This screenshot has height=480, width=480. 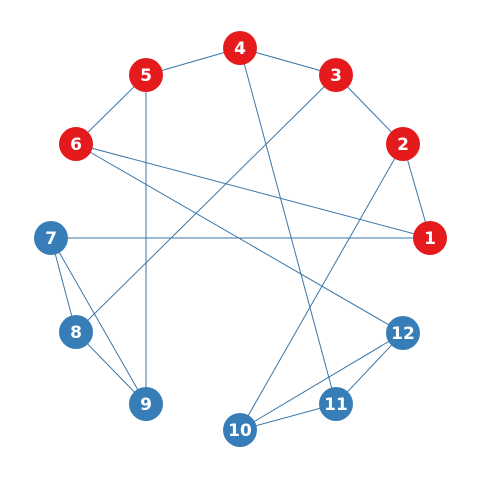 I want to click on node-11: 11, so click(x=336, y=404).